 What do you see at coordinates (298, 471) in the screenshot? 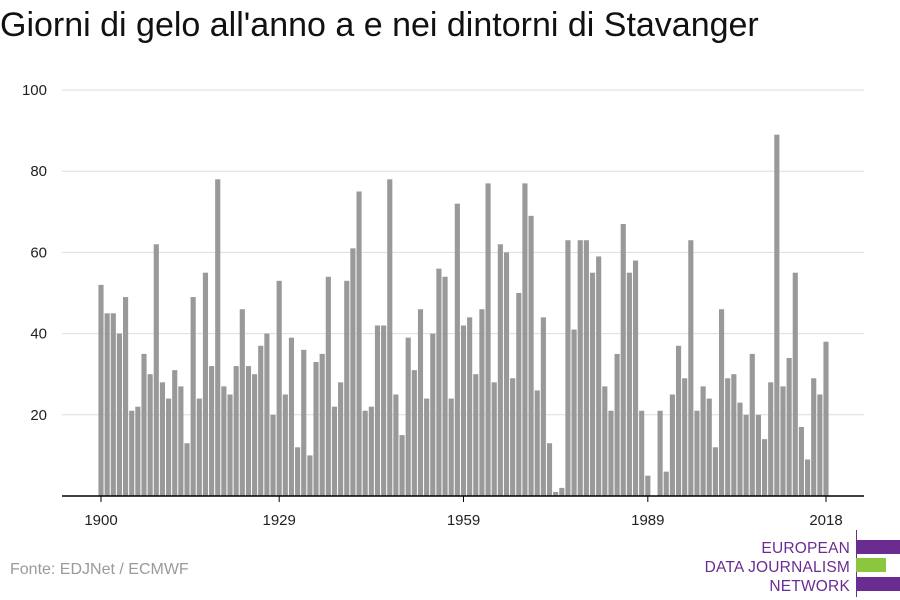
I see `bar-1932` at bounding box center [298, 471].